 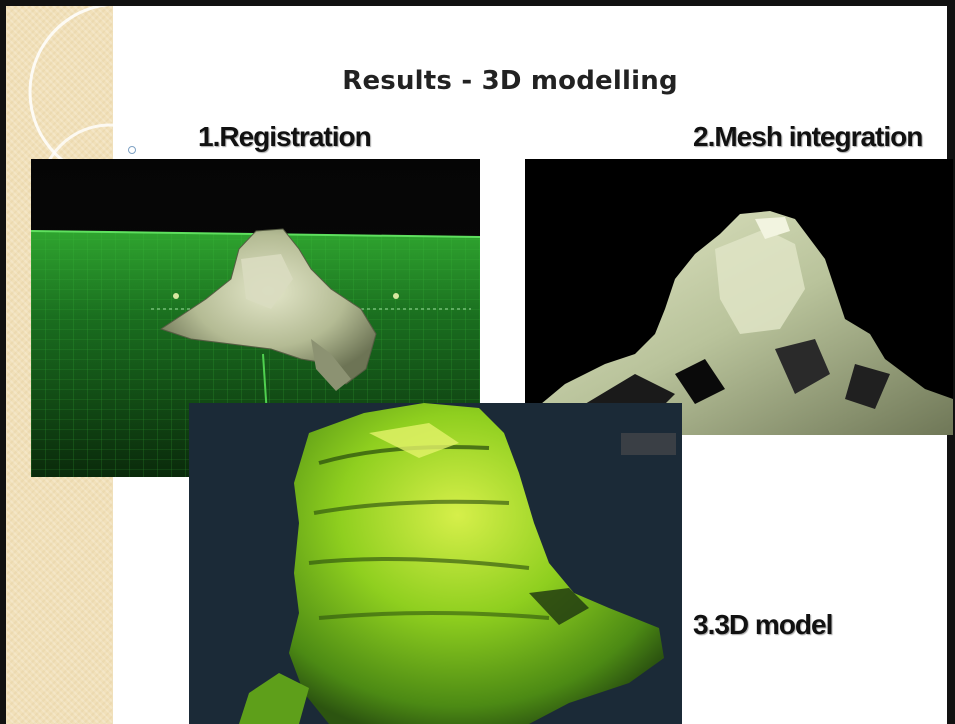 I want to click on step-label-mesh-integration: 2.Mesh integration, so click(x=808, y=136).